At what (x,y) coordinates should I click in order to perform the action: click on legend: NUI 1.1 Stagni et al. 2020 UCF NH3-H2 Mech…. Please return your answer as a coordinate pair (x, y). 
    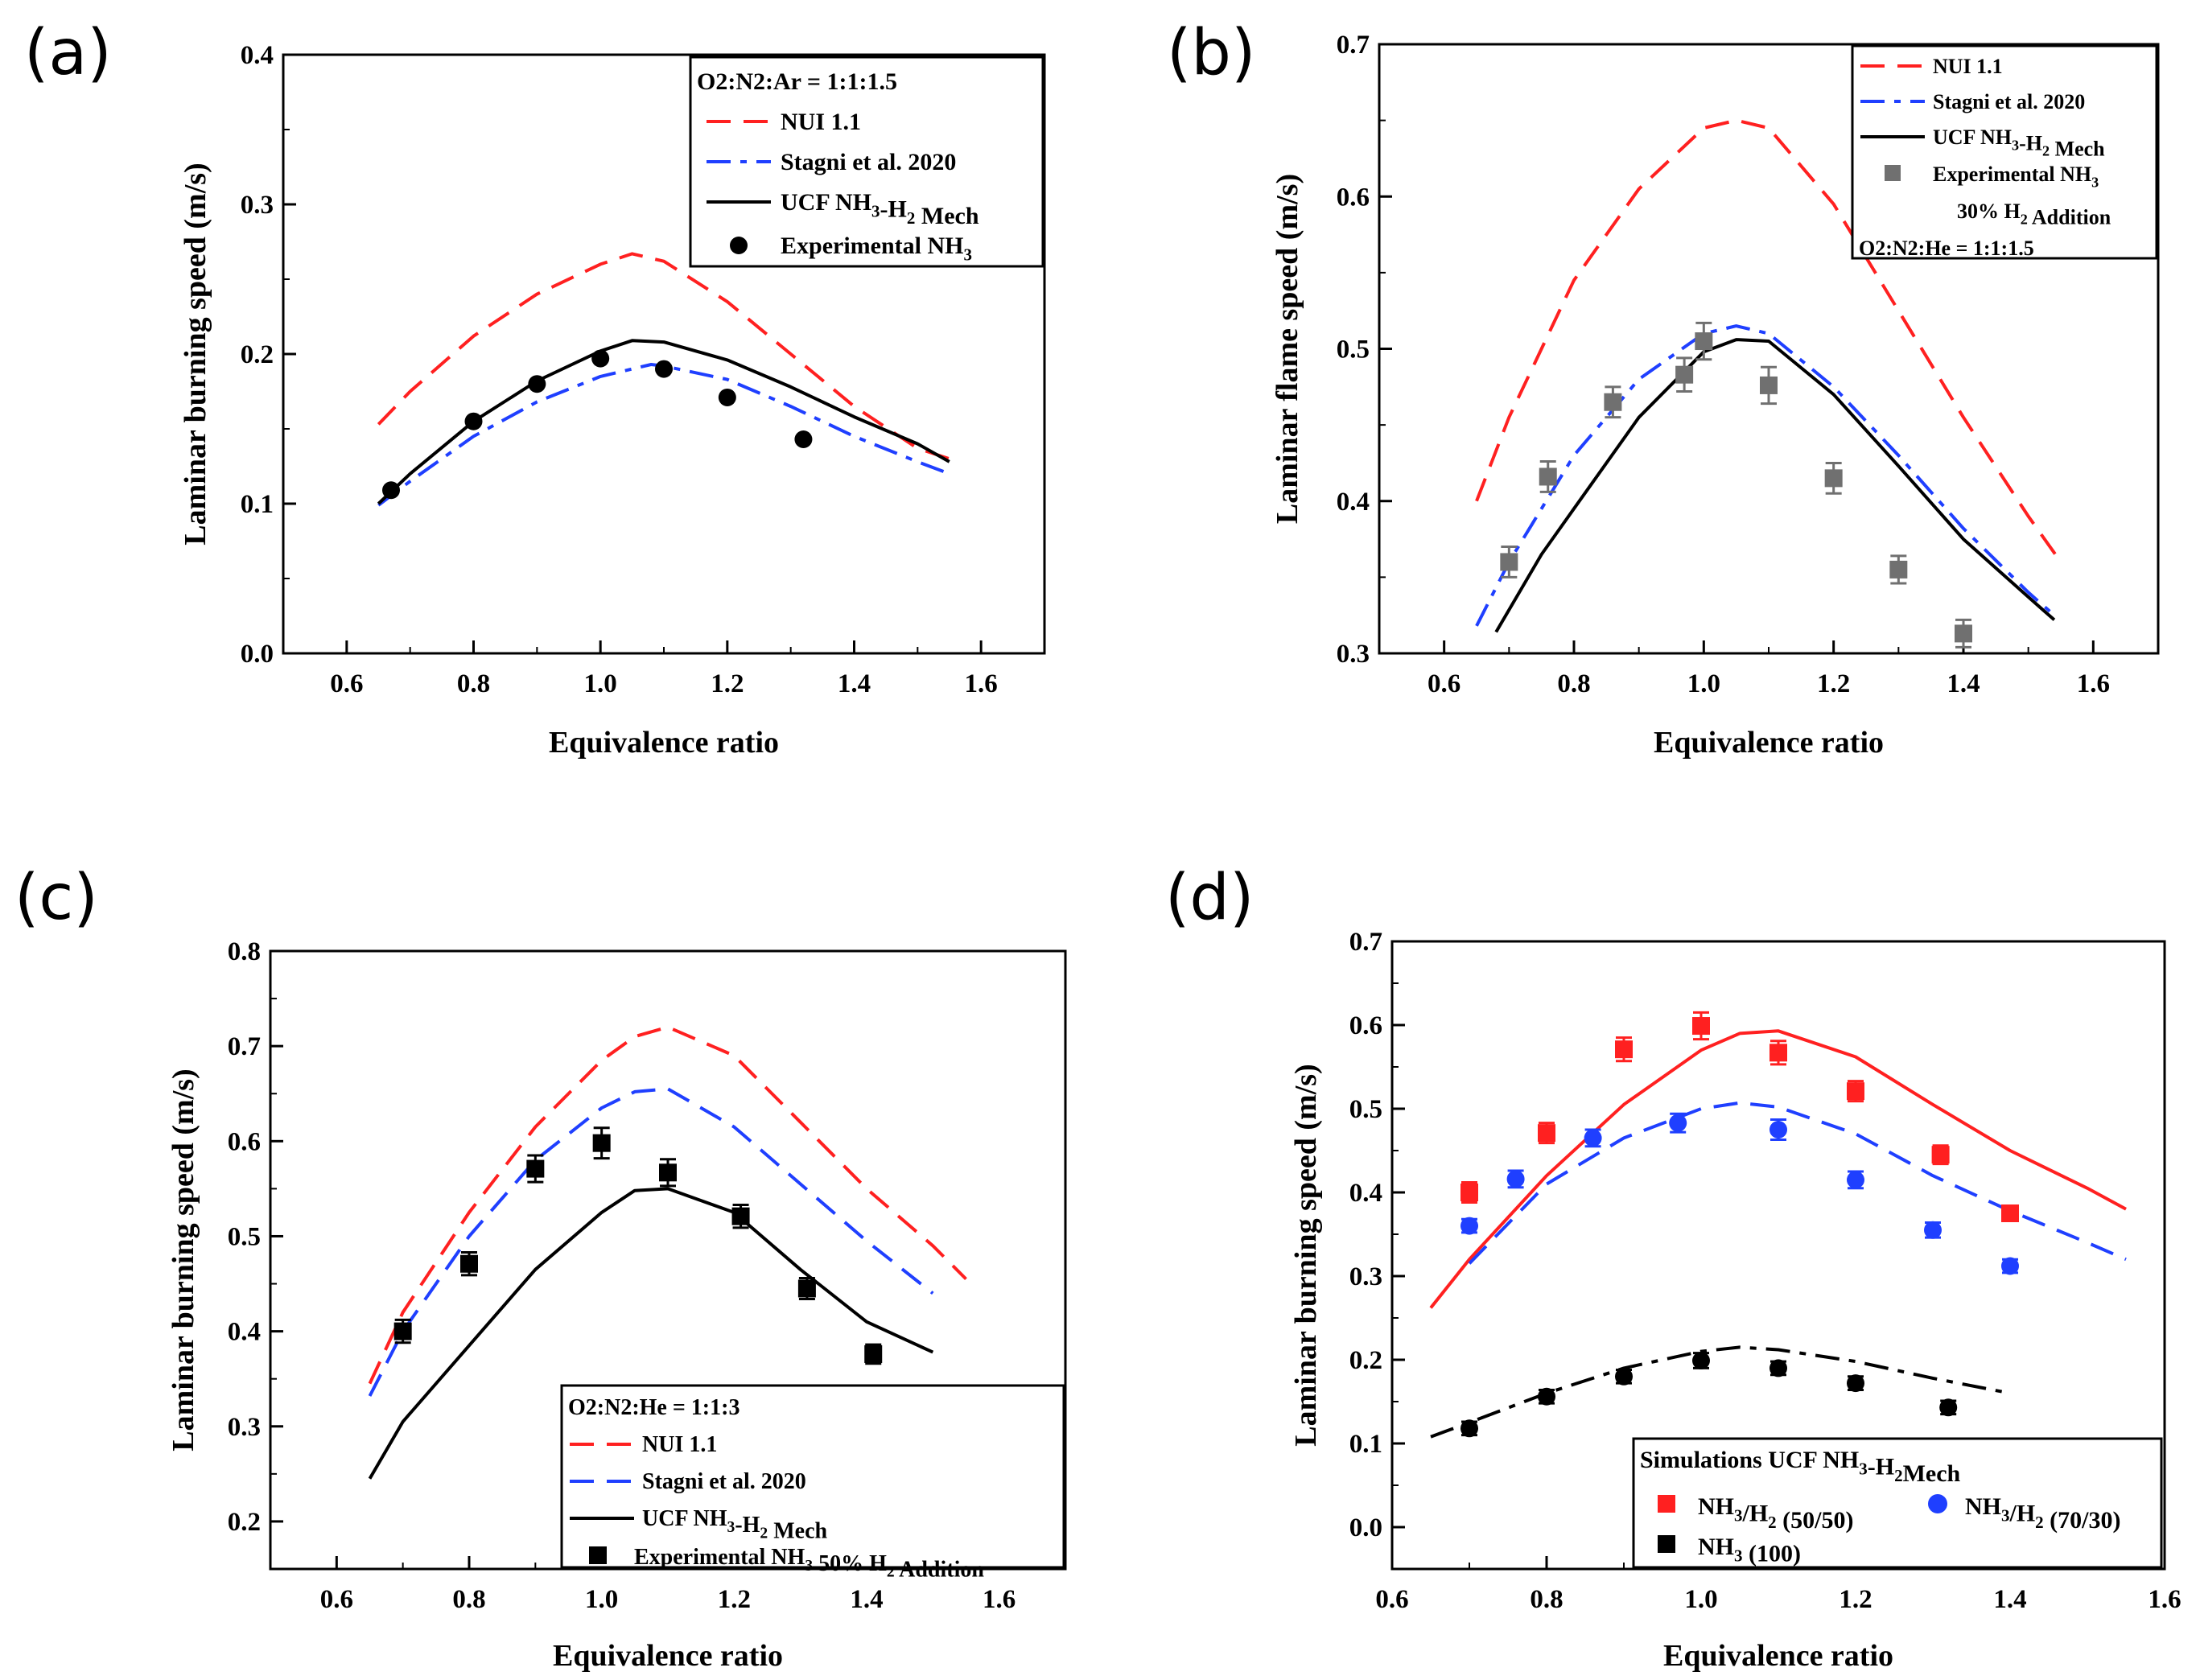
    Looking at the image, I should click on (2005, 152).